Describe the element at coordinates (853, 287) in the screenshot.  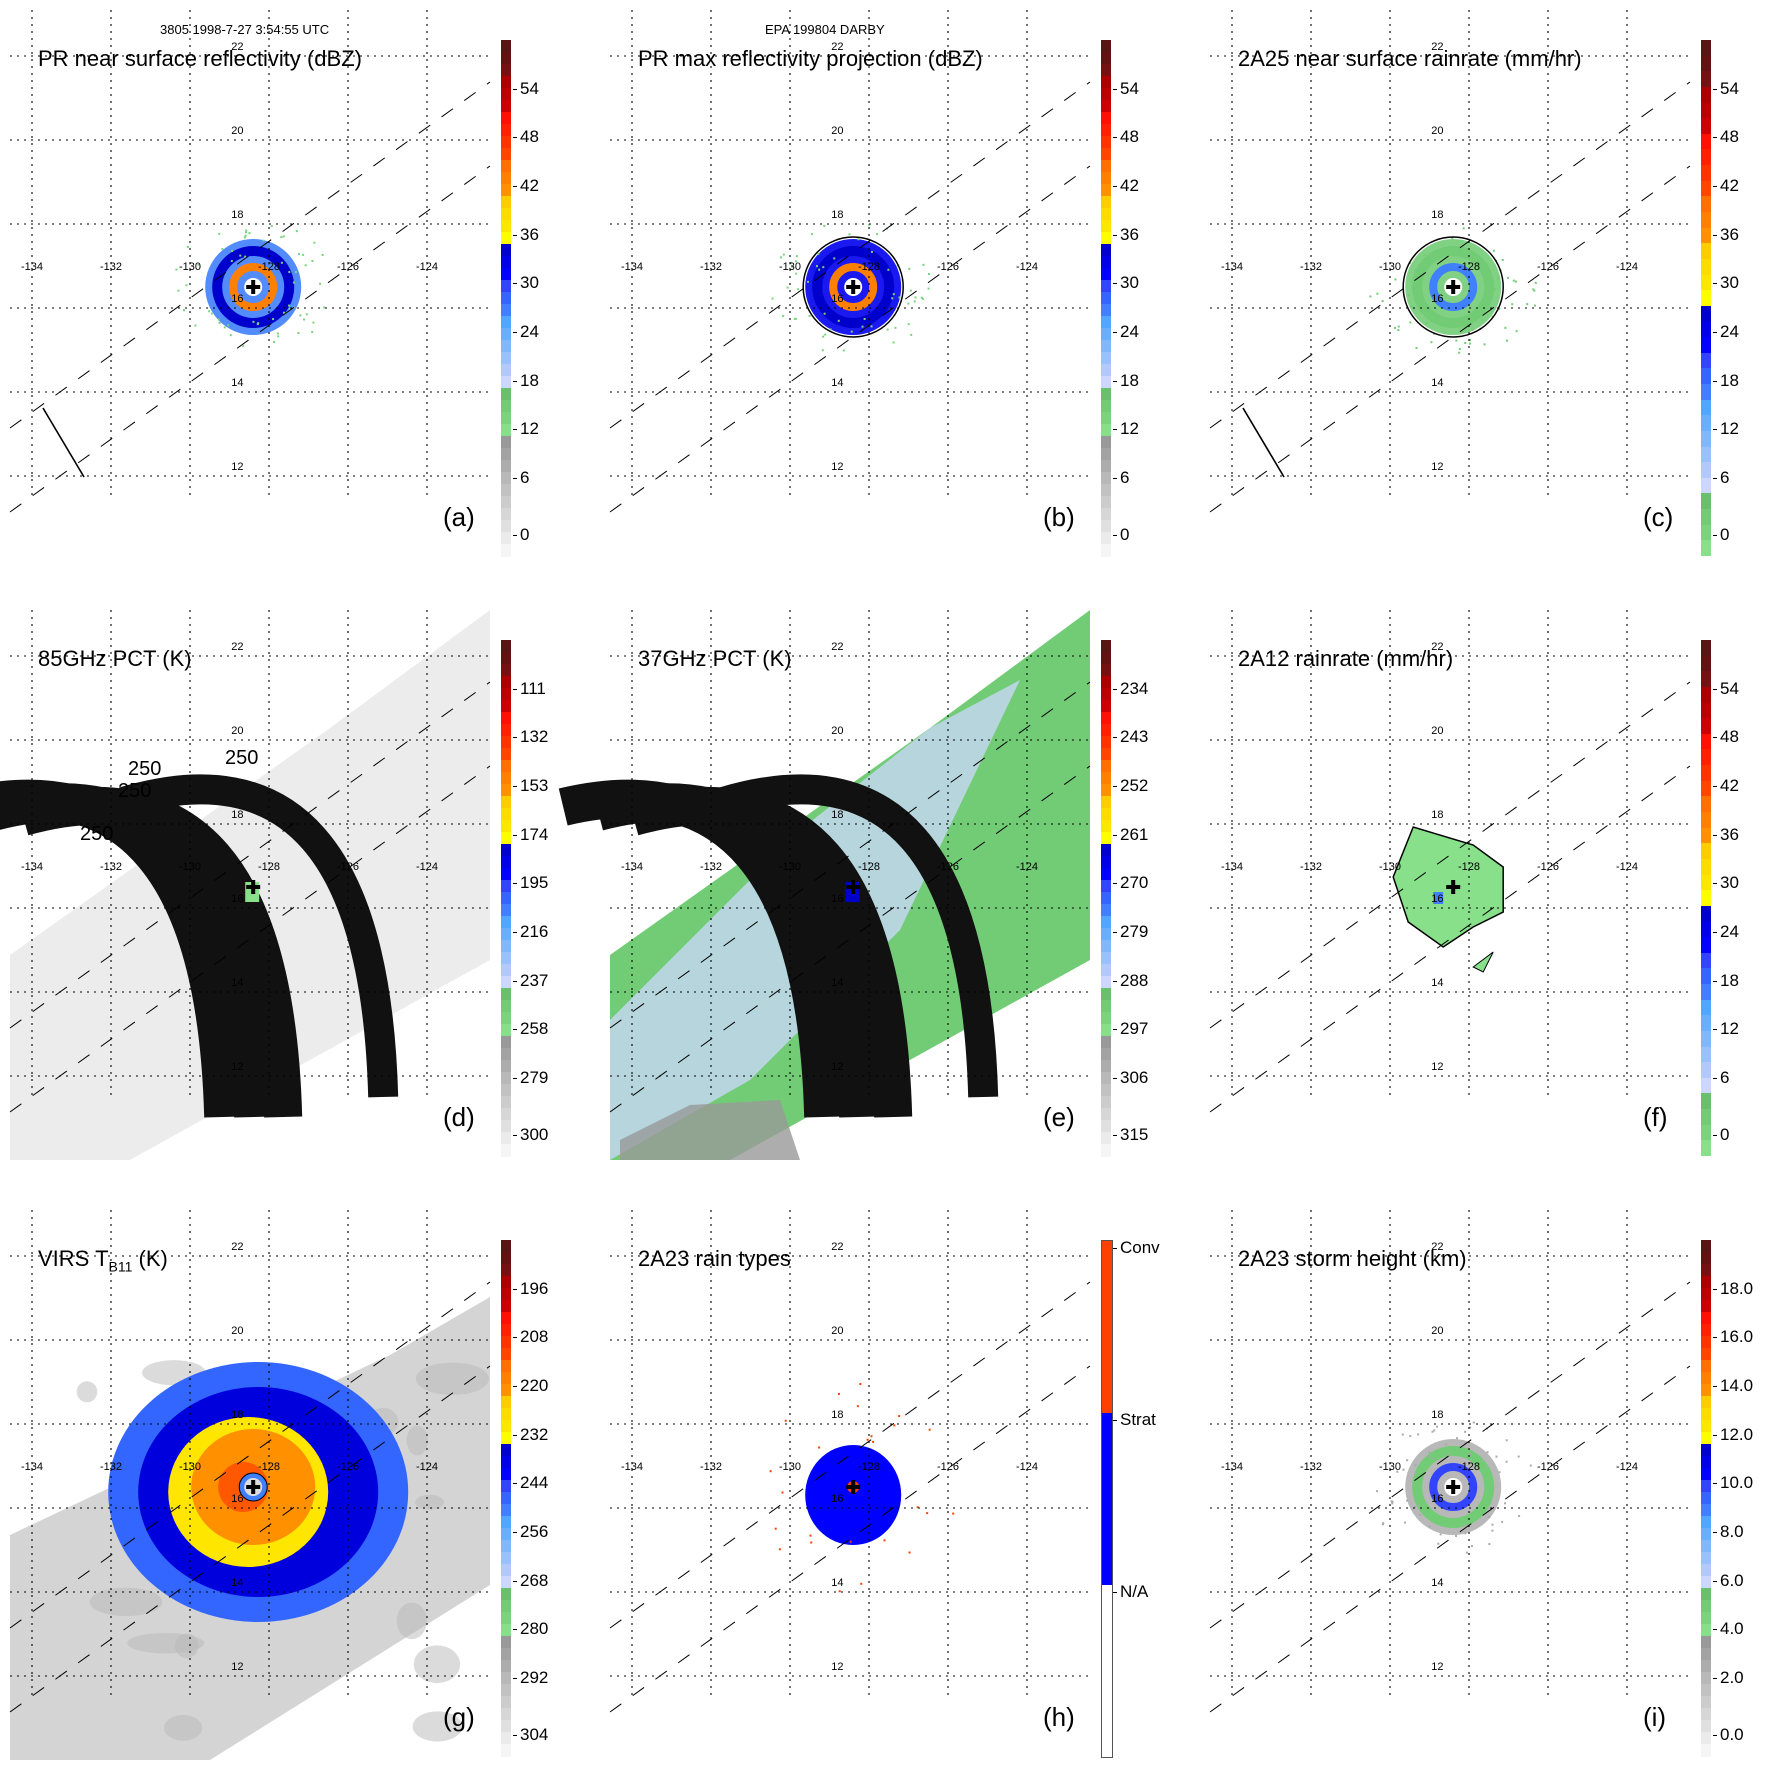
I see `eyewall` at that location.